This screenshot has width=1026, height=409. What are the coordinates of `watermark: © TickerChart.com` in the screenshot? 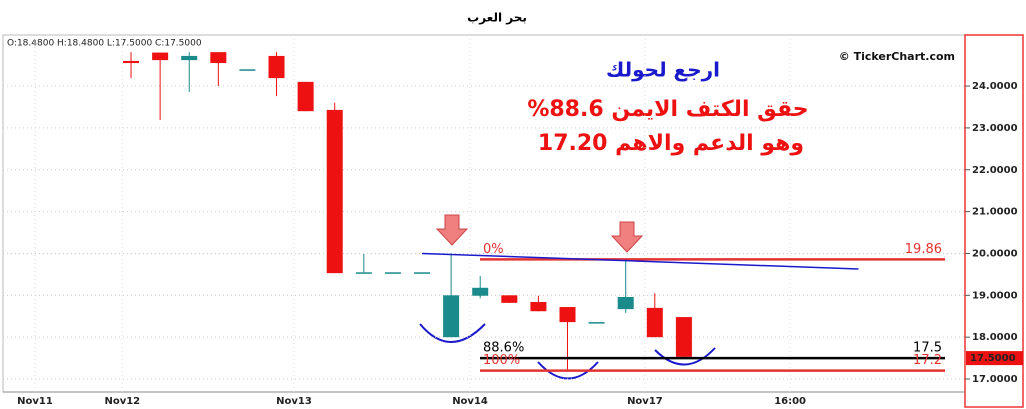 It's located at (897, 56).